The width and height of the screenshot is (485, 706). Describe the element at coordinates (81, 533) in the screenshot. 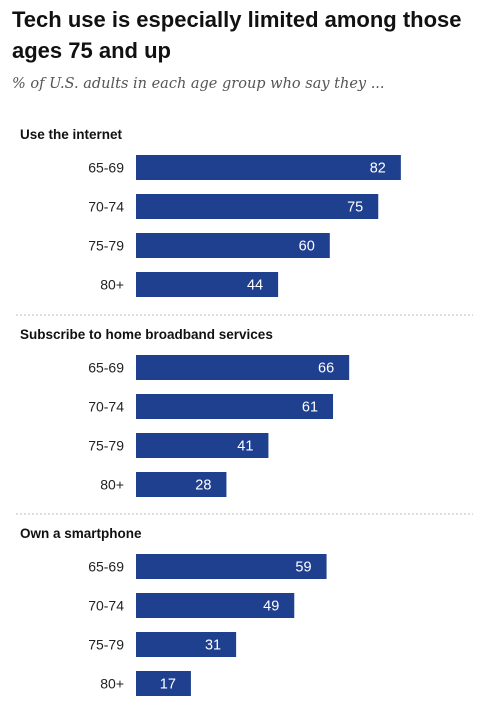

I see `panel-title: Own a smartphone` at that location.